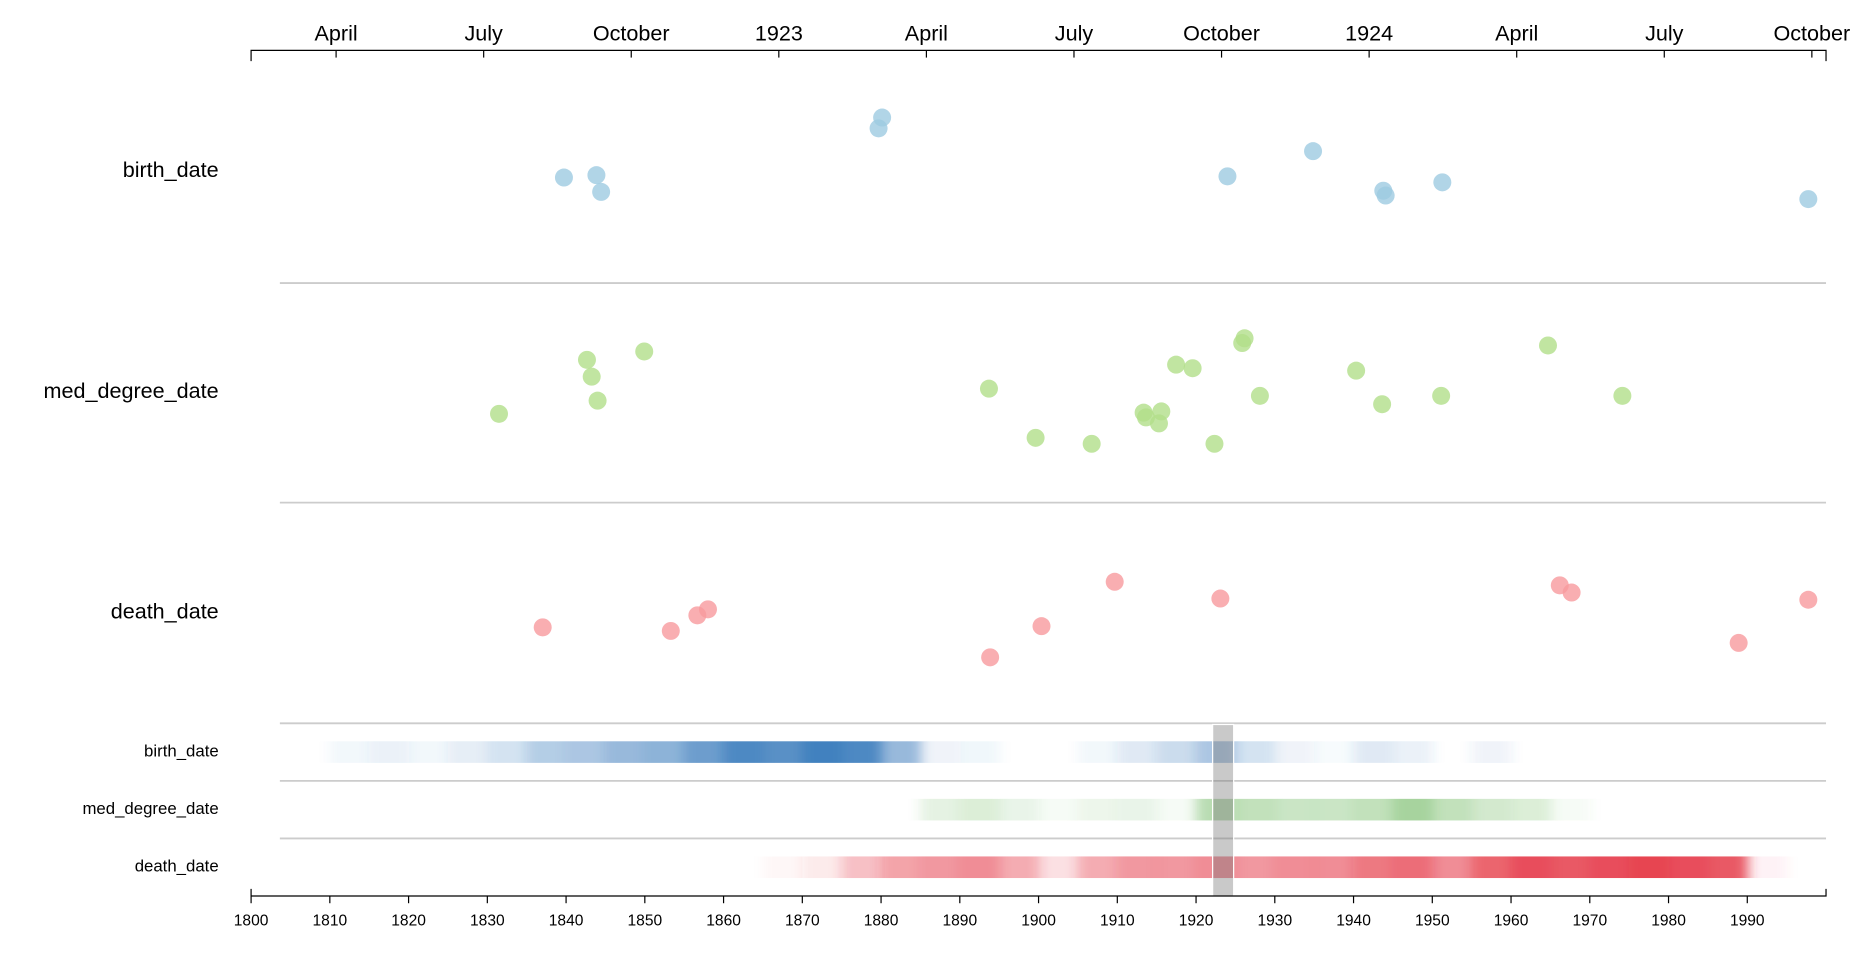  What do you see at coordinates (1019, 752) in the screenshot?
I see `density-strip` at bounding box center [1019, 752].